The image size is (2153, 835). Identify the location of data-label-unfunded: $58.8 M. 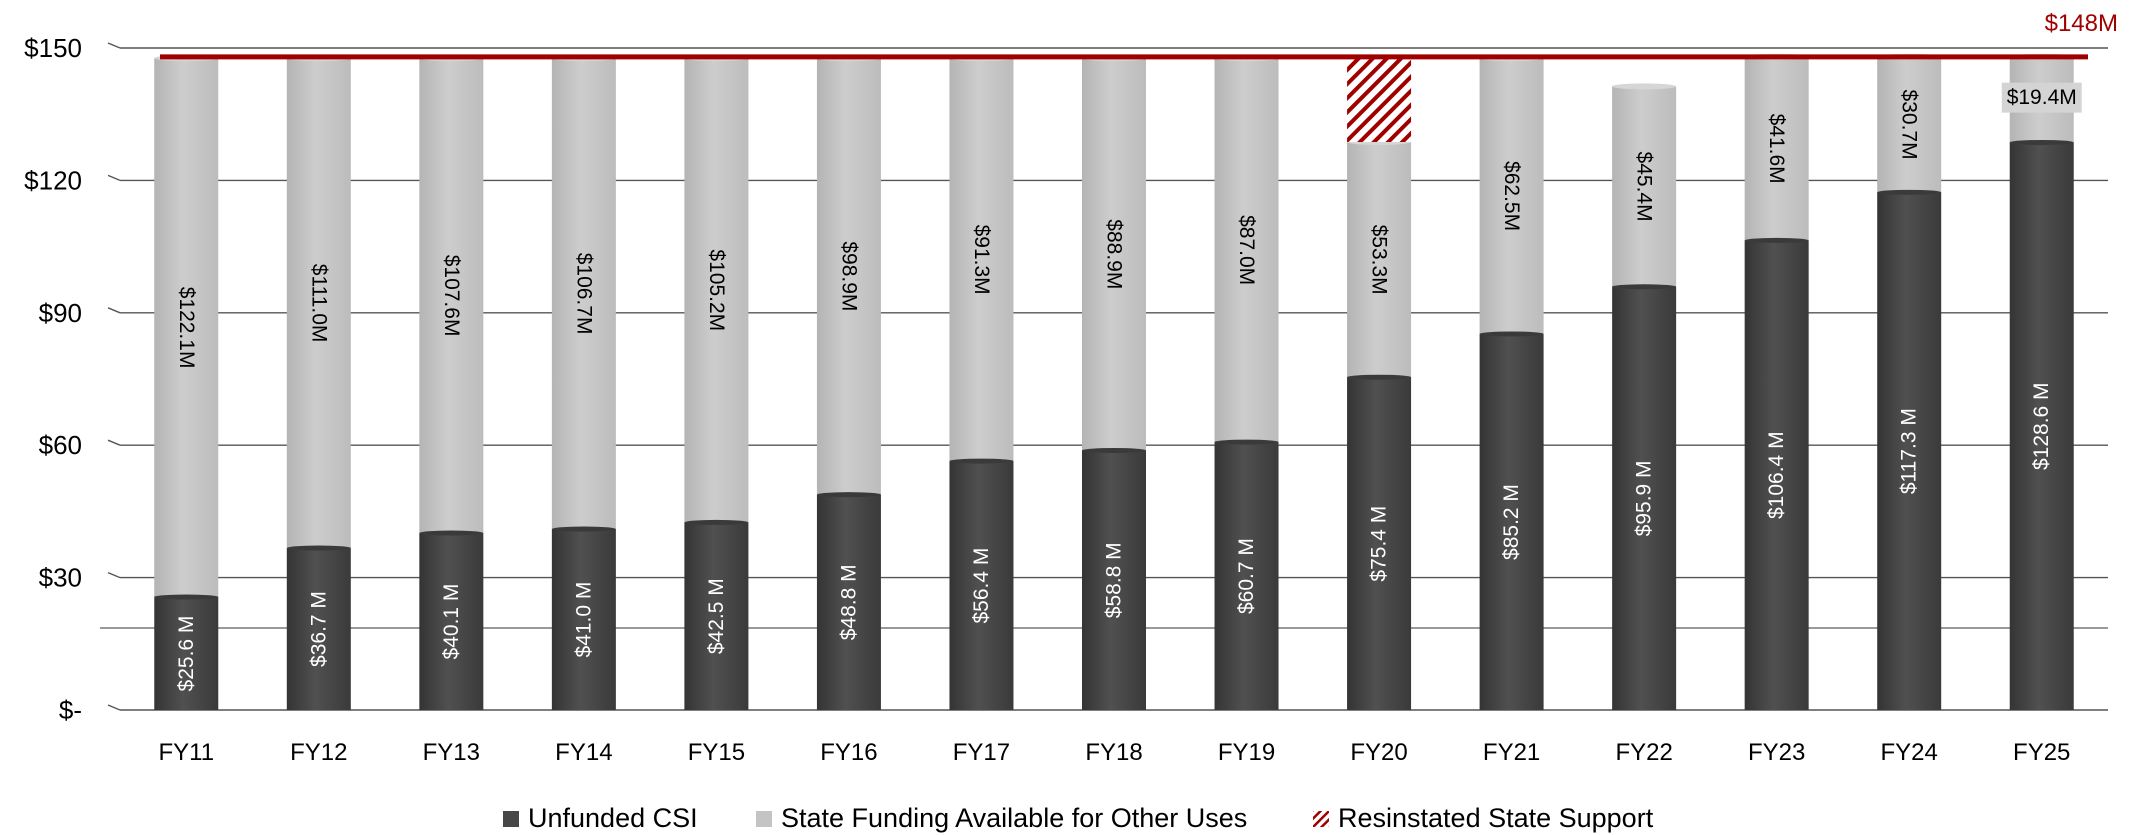
(1114, 580).